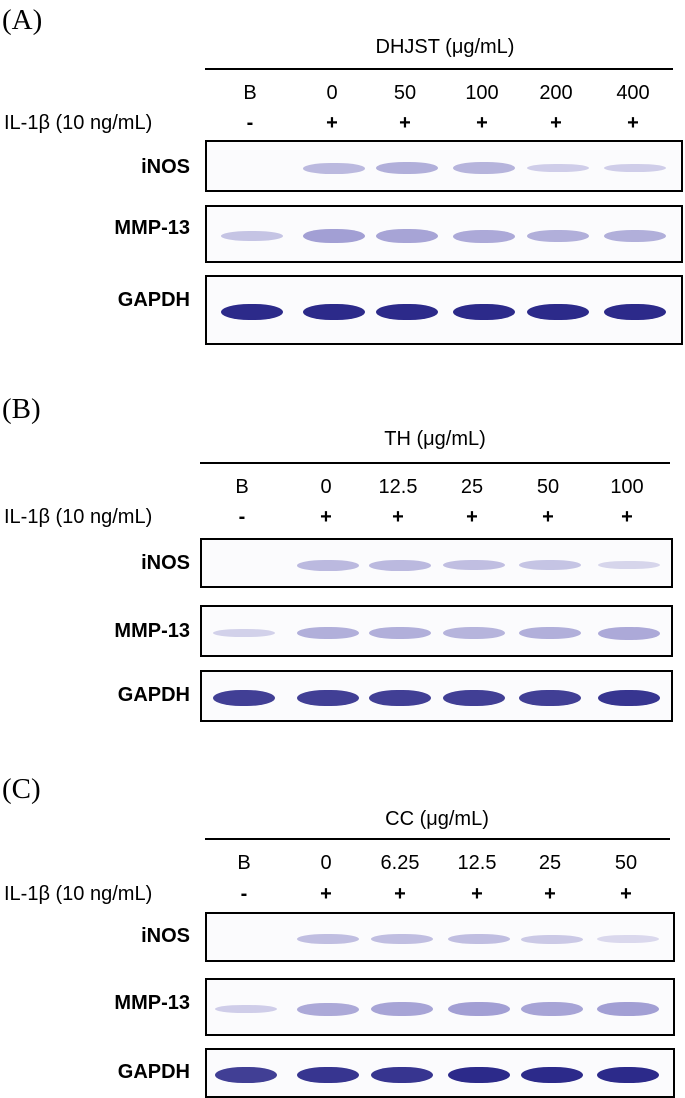 Image resolution: width=685 pixels, height=1098 pixels. What do you see at coordinates (21, 789) in the screenshot?
I see `panel-label: (C)` at bounding box center [21, 789].